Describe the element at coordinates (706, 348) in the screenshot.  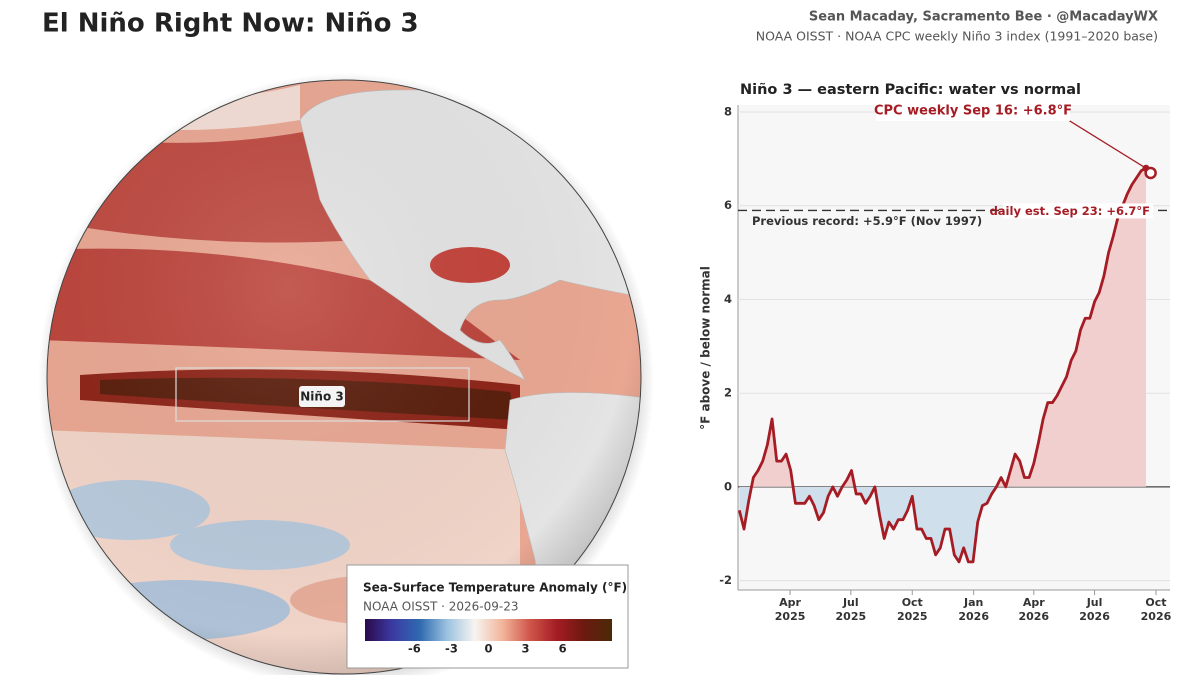
I see `y-axis-label: °F above / below normal` at that location.